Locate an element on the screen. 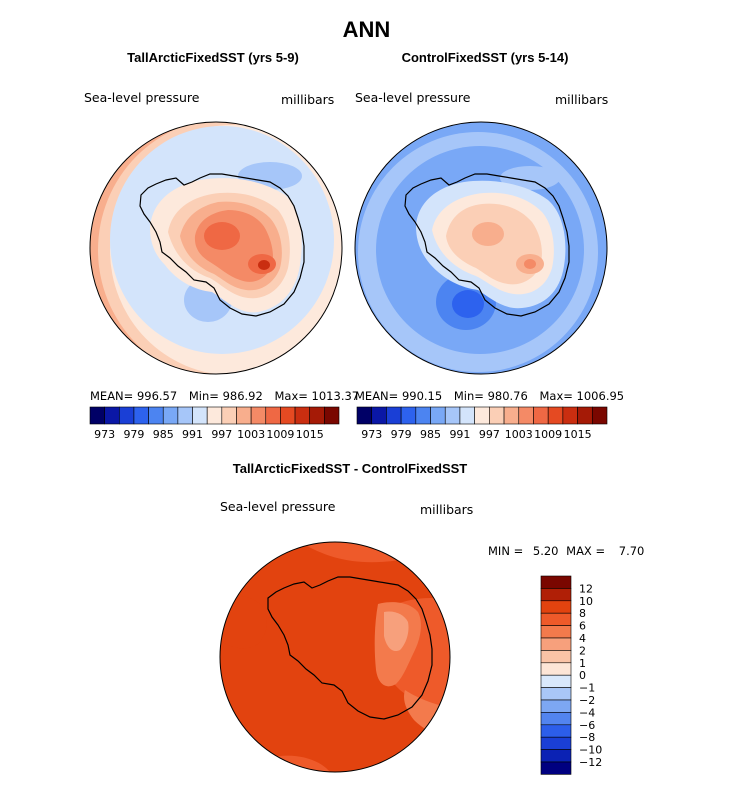 The image size is (733, 788). left-antarctica-coastline is located at coordinates (222, 245).